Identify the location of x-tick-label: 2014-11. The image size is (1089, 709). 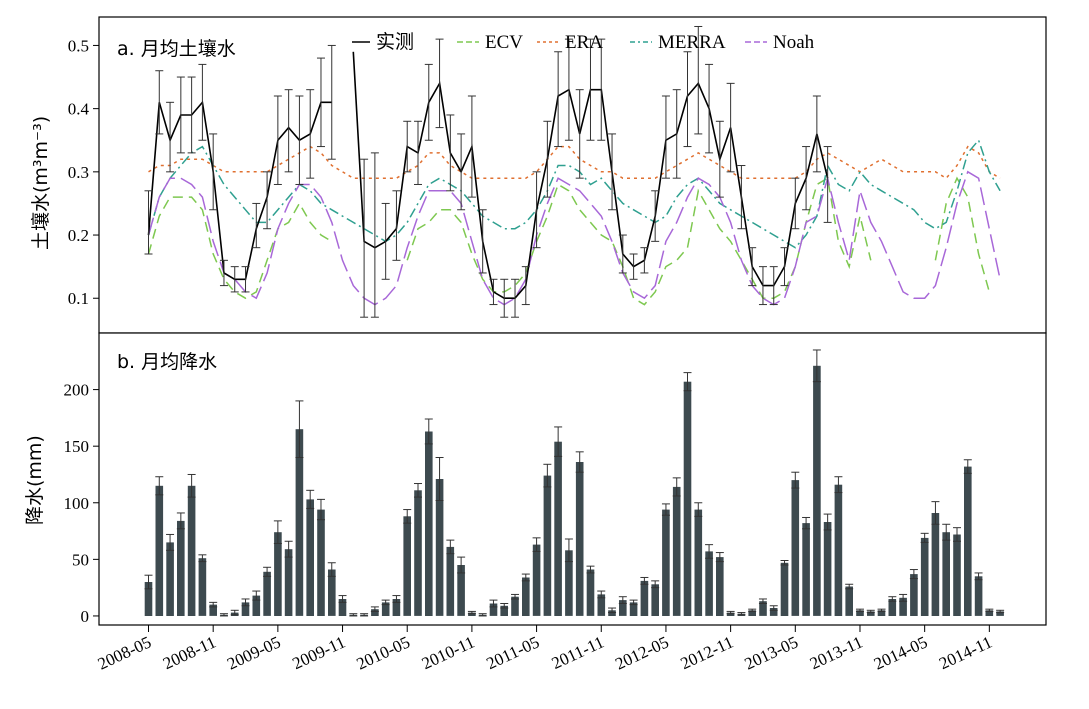
(965, 652).